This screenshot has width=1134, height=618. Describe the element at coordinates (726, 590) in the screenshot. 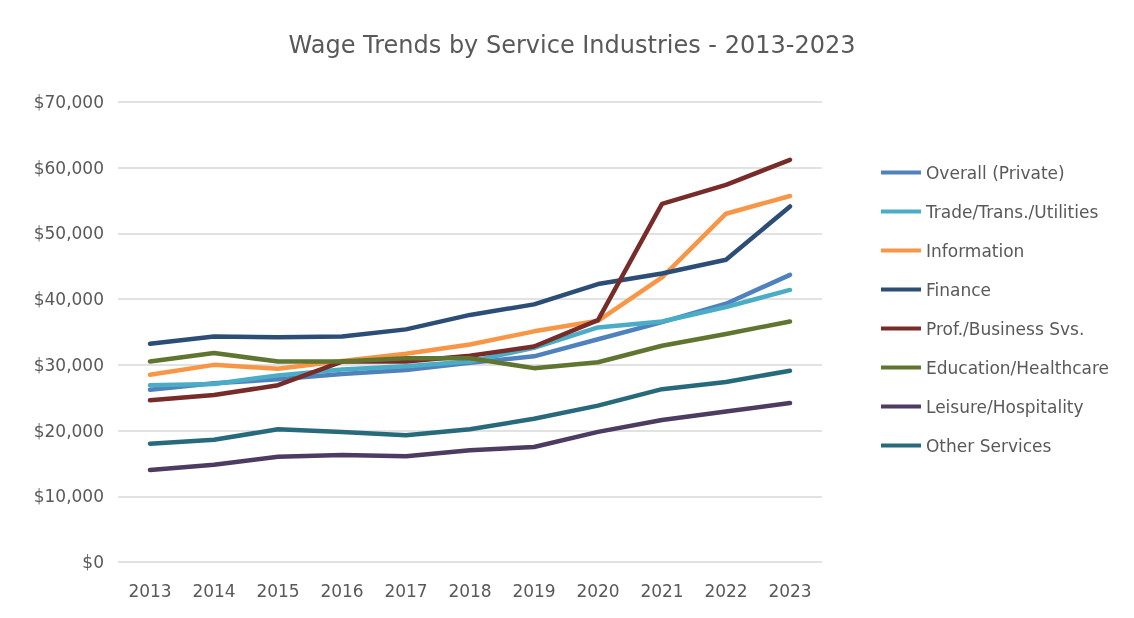

I see `x-tick-label: 2022` at that location.